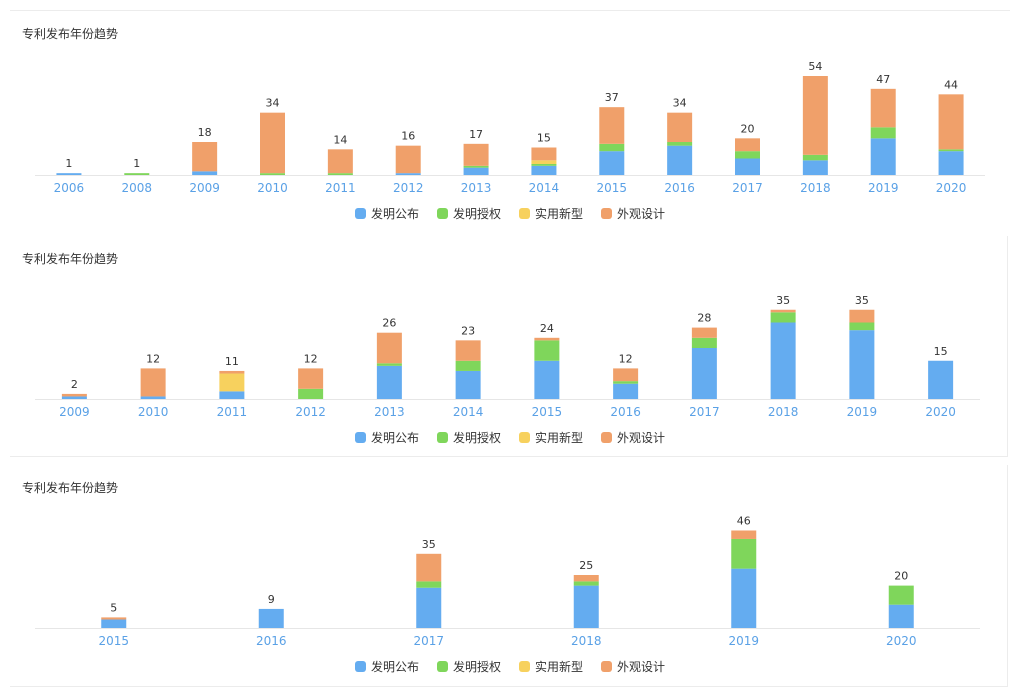  Describe the element at coordinates (232, 382) in the screenshot. I see `bar-segment-2011-实用新型` at that location.